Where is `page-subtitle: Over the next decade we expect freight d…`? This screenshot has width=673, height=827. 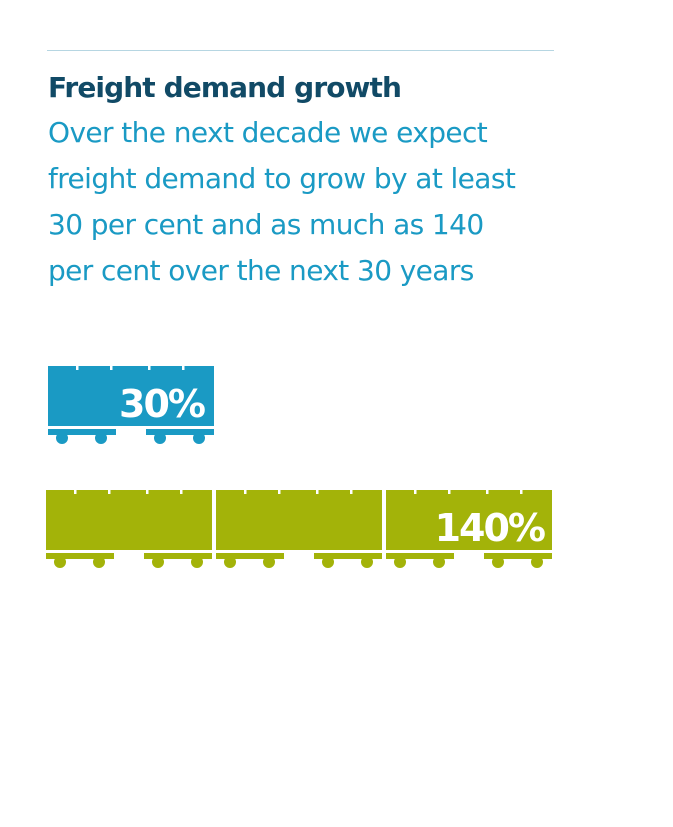
page-subtitle: Over the next decade we expect freight d… is located at coordinates (282, 201).